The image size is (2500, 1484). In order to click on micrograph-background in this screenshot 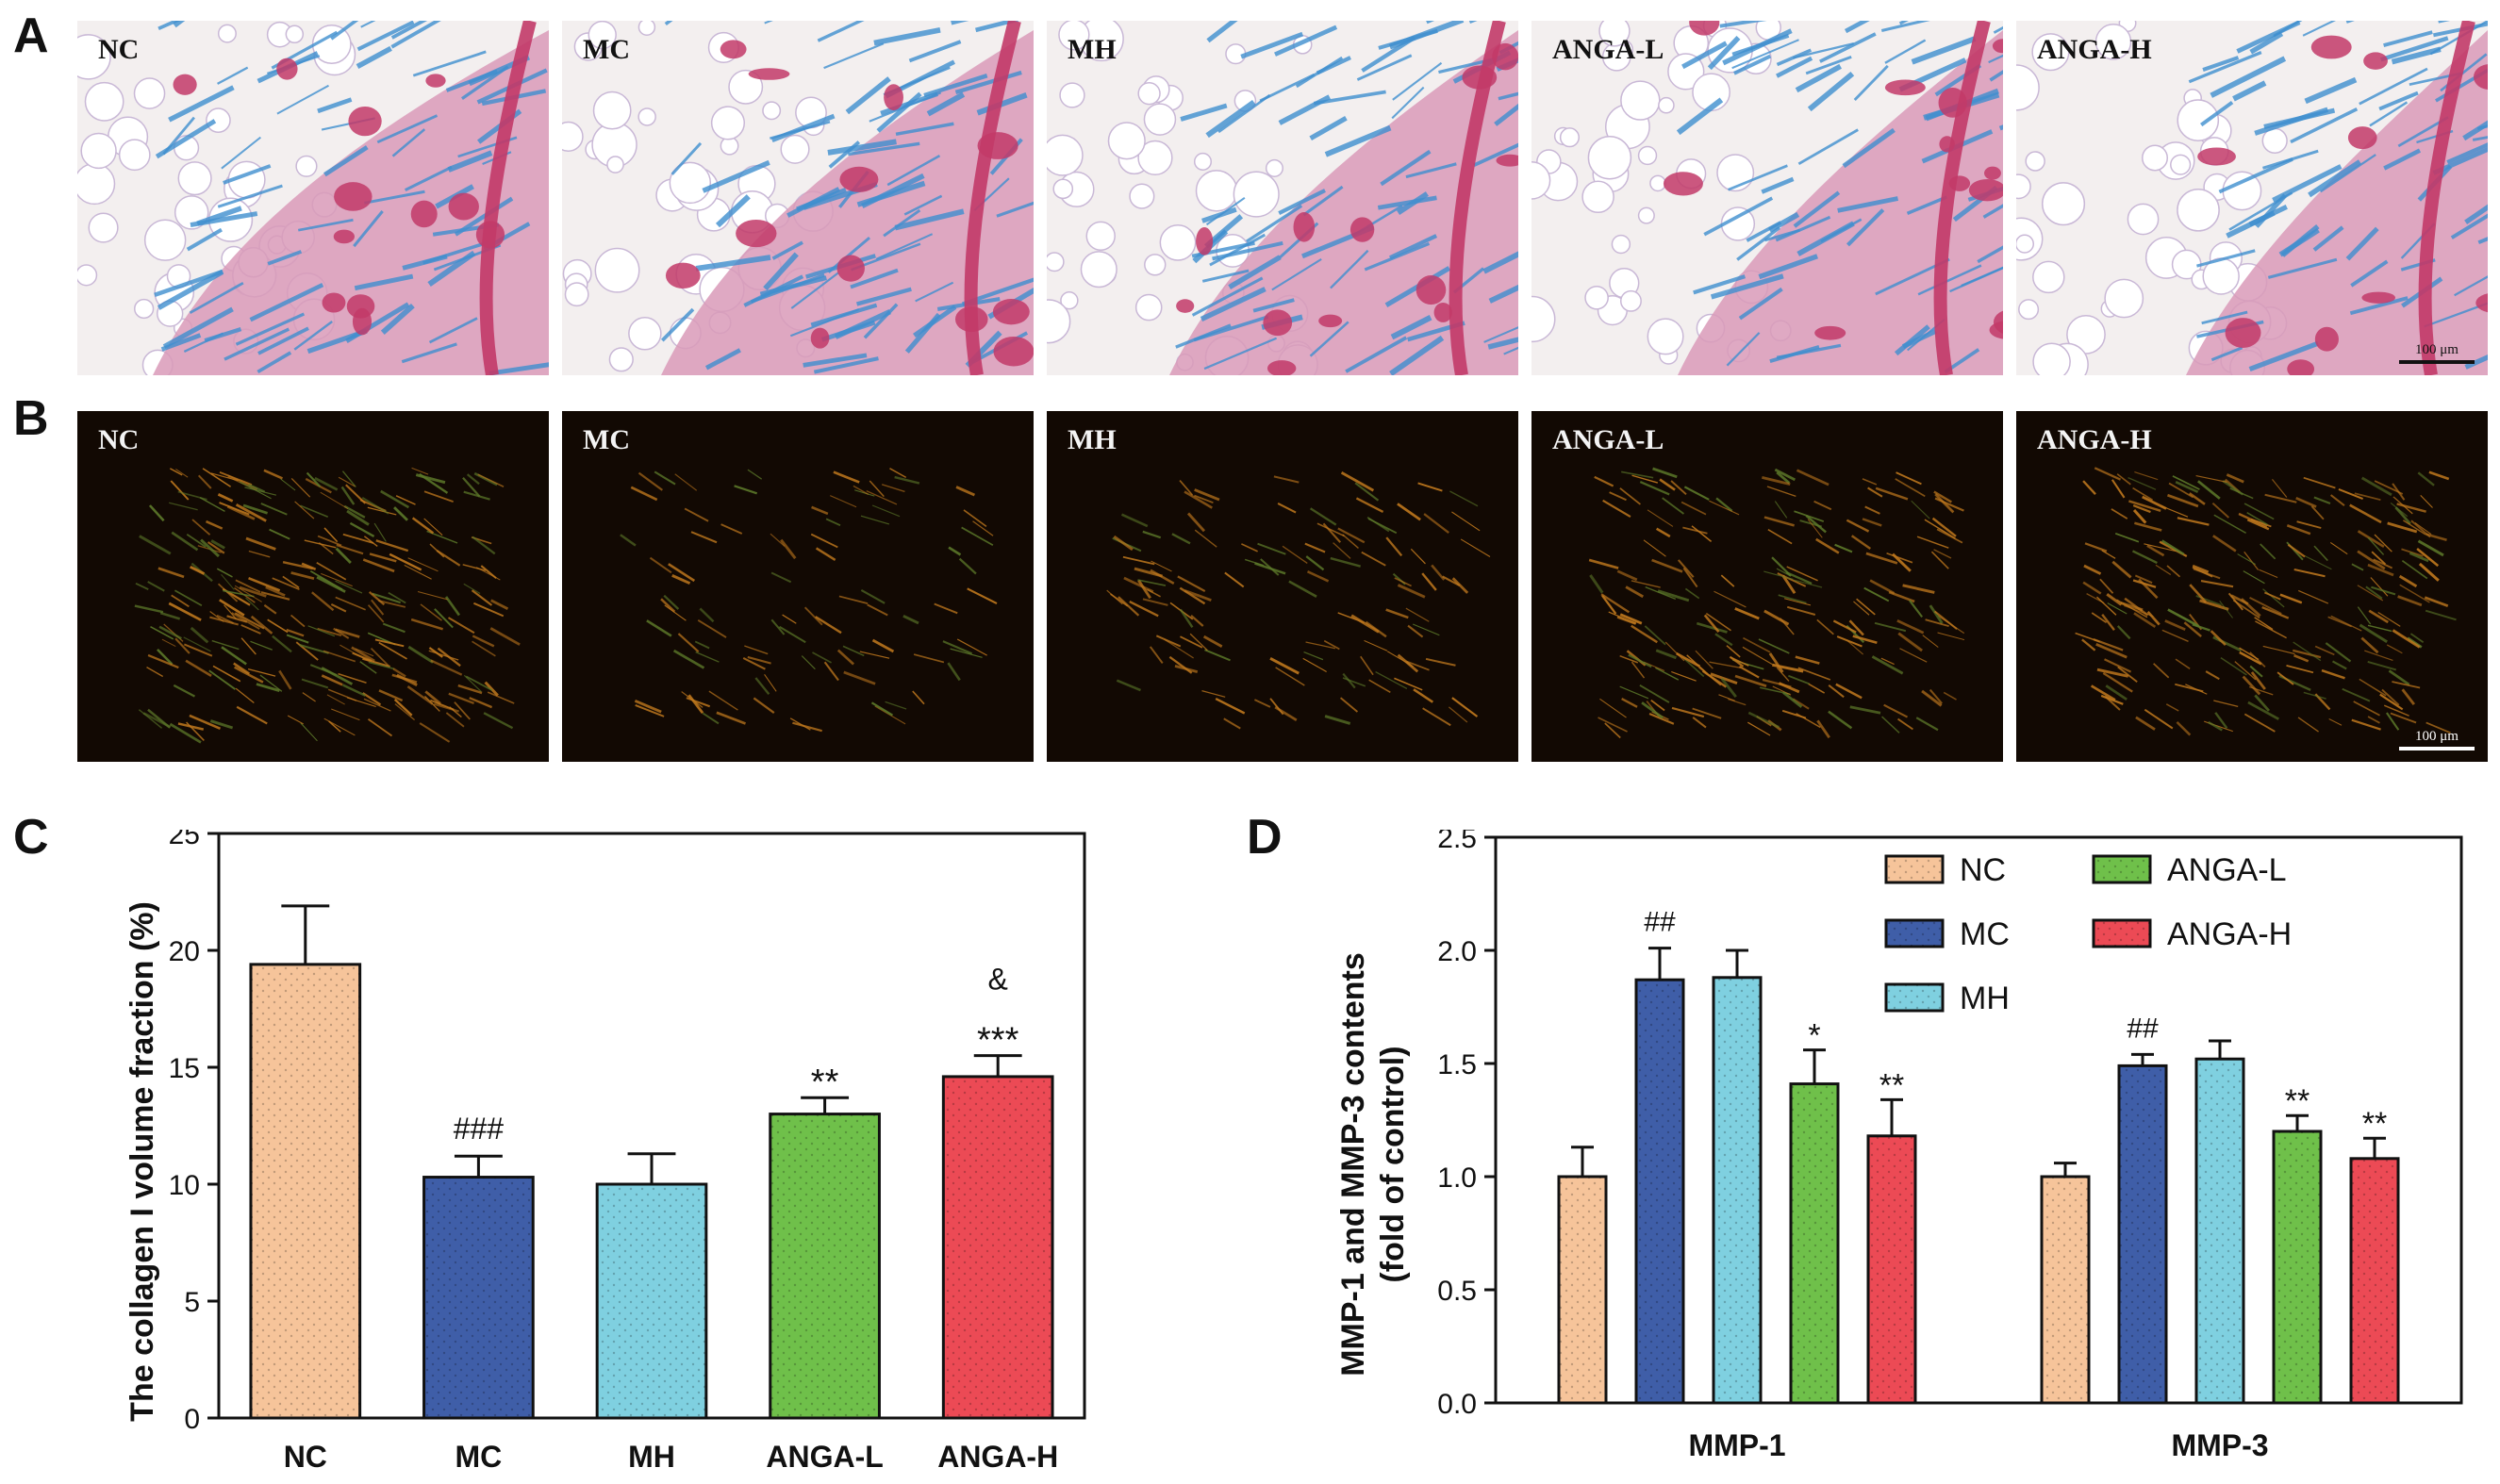, I will do `click(1767, 586)`.